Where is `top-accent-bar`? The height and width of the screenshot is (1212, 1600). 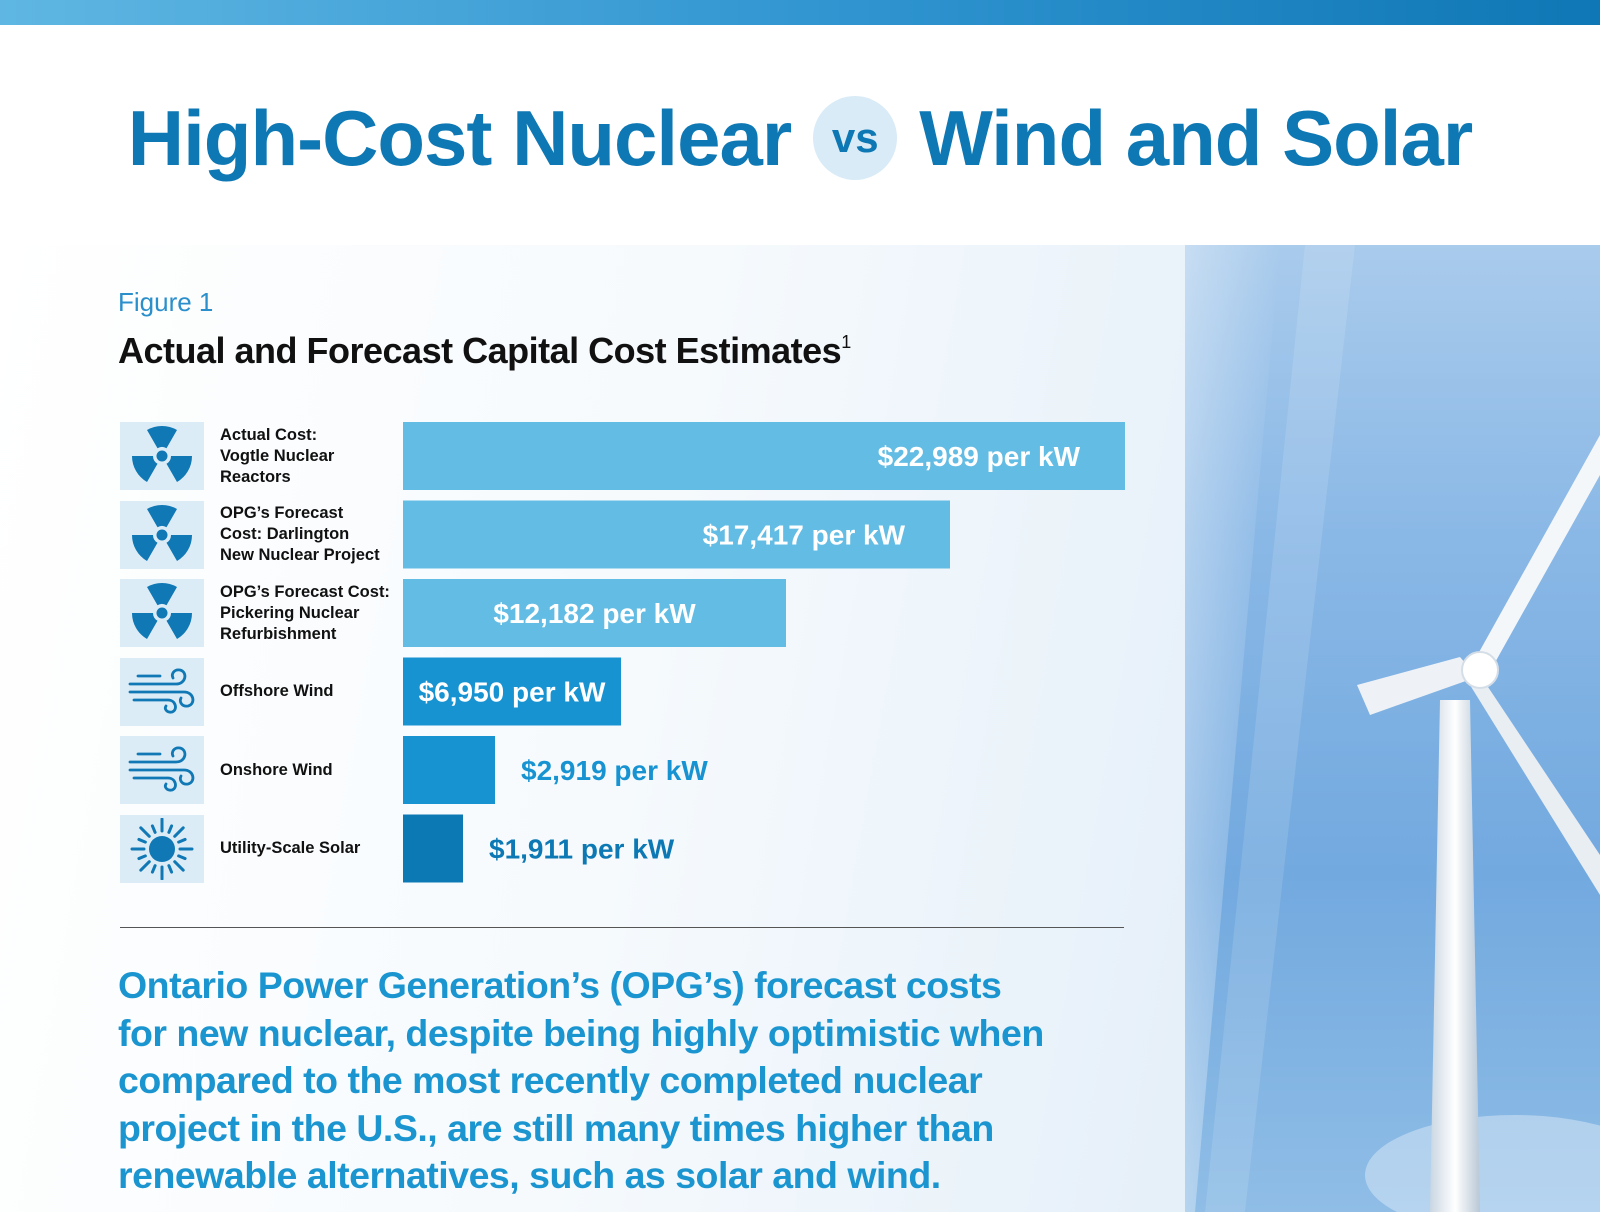
top-accent-bar is located at coordinates (800, 12).